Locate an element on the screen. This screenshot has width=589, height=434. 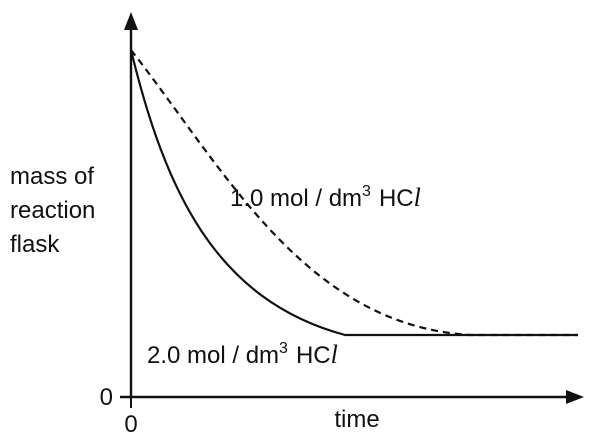
y-axis-label-line-1: mass of is located at coordinates (52, 176).